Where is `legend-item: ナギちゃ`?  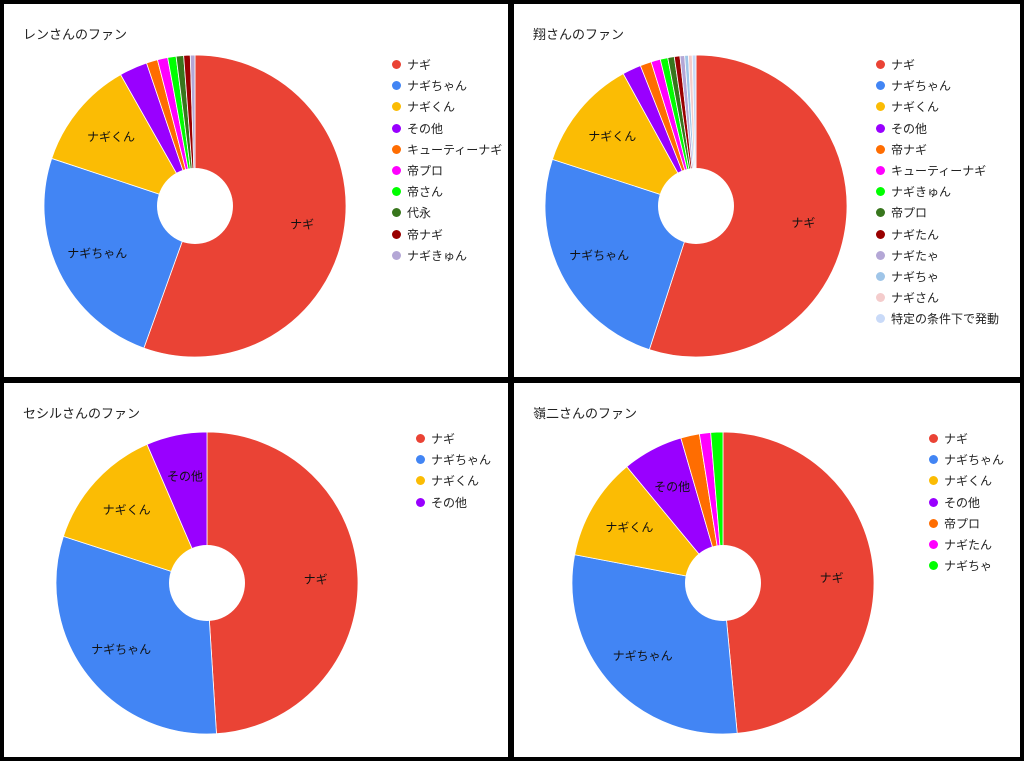
legend-item: ナギちゃ is located at coordinates (966, 565).